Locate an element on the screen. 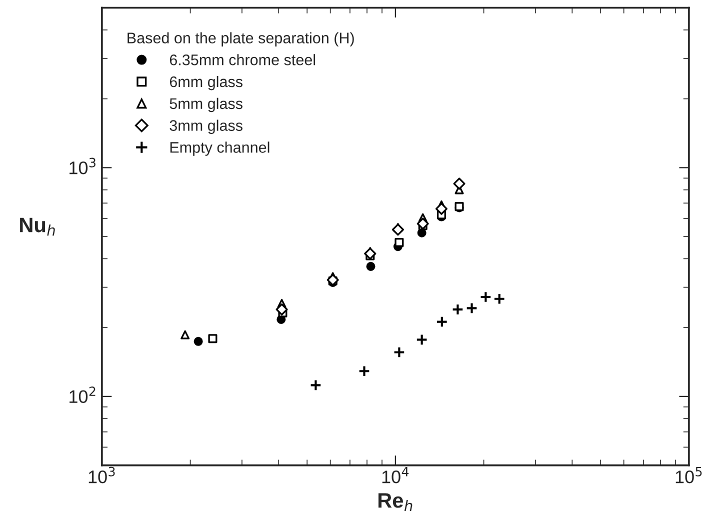 Image resolution: width=703 pixels, height=517 pixels. x-tick-label: 10$^{3}$ is located at coordinates (101, 475).